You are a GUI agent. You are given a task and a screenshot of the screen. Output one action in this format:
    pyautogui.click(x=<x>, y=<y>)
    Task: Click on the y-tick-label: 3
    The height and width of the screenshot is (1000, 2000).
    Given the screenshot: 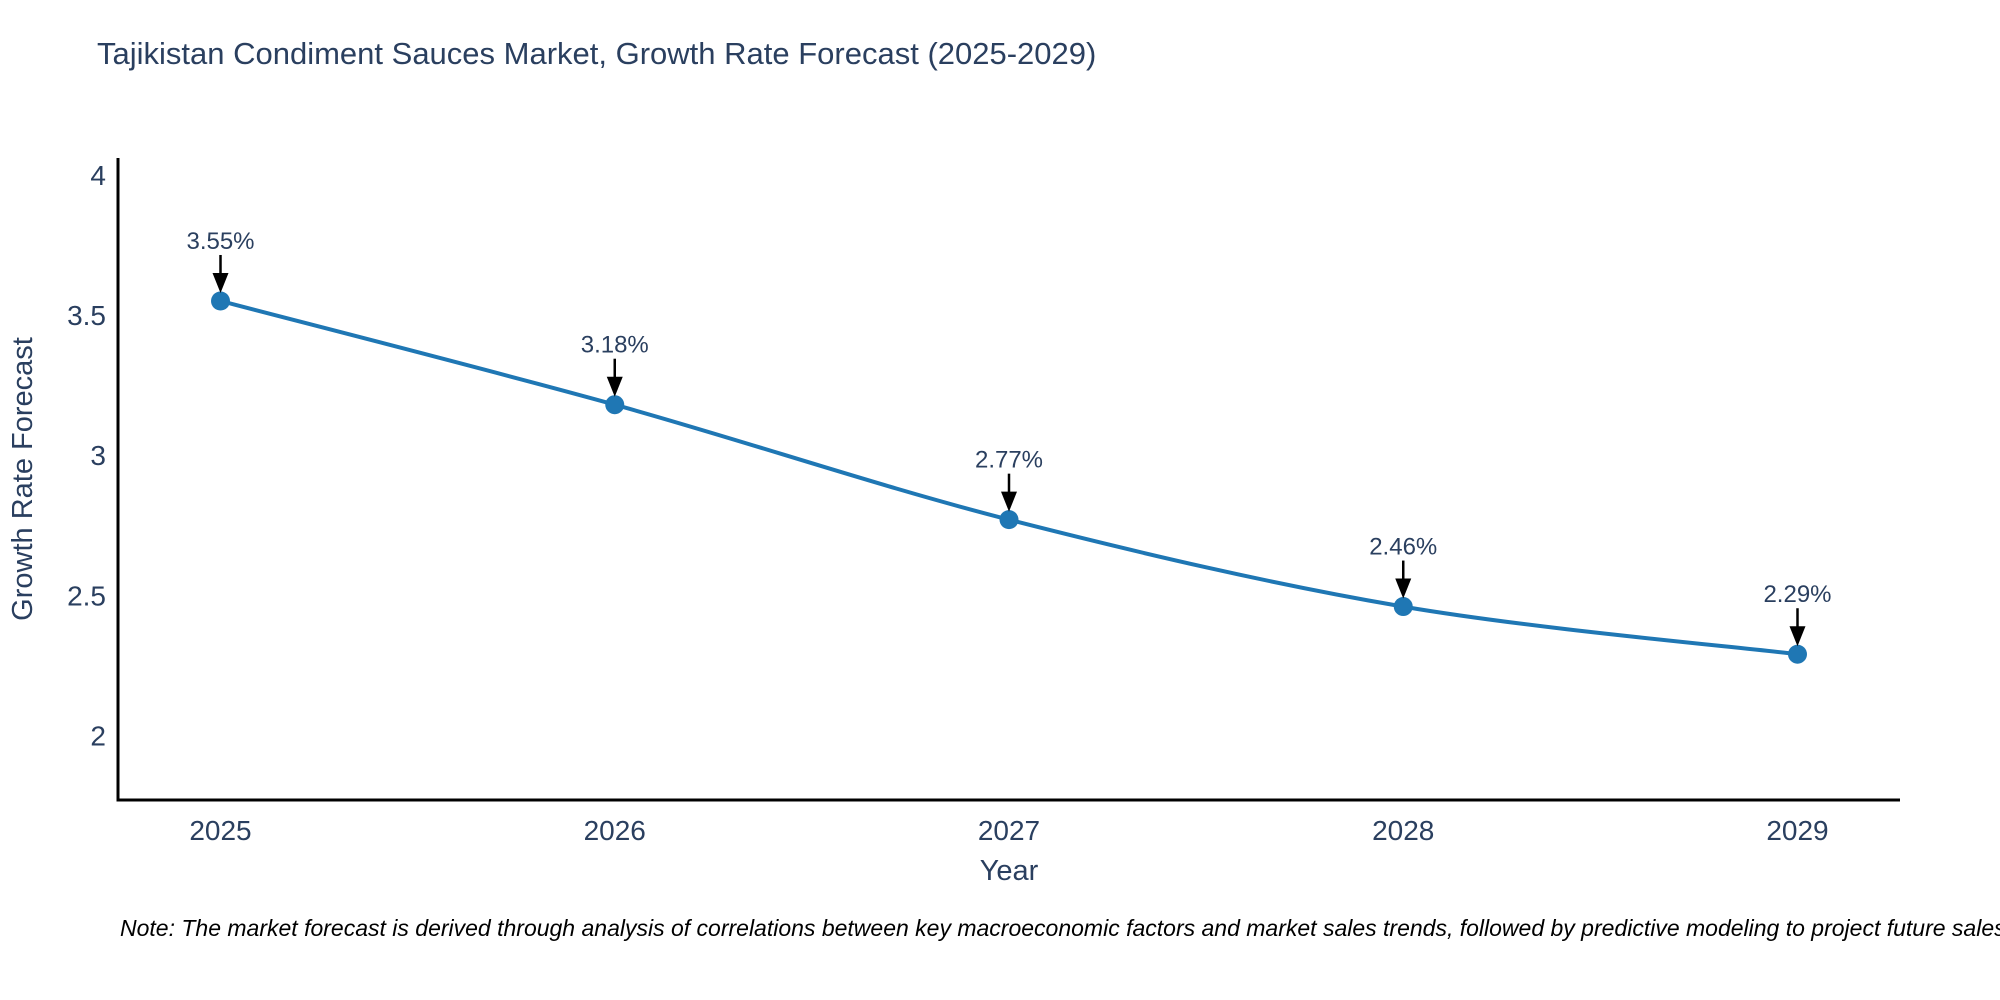 What is the action you would take?
    pyautogui.click(x=98, y=455)
    